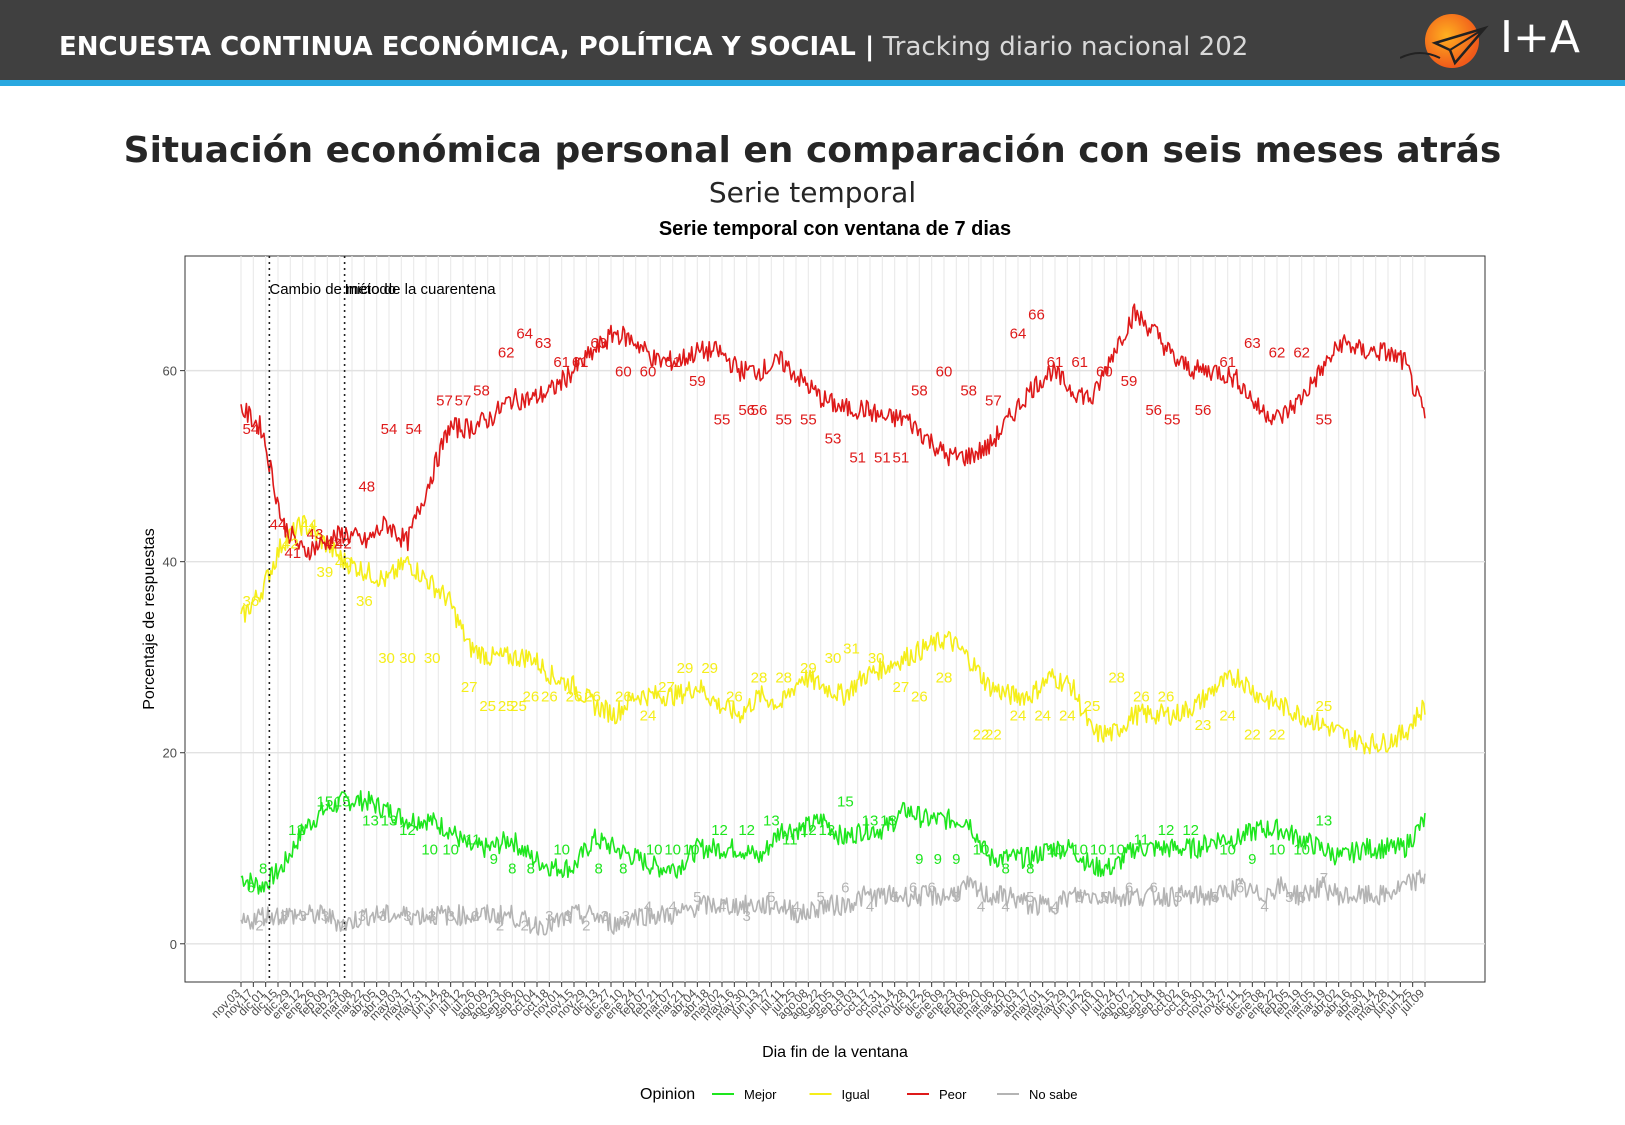 The width and height of the screenshot is (1625, 1125). What do you see at coordinates (851, 649) in the screenshot?
I see `data-label: 31` at bounding box center [851, 649].